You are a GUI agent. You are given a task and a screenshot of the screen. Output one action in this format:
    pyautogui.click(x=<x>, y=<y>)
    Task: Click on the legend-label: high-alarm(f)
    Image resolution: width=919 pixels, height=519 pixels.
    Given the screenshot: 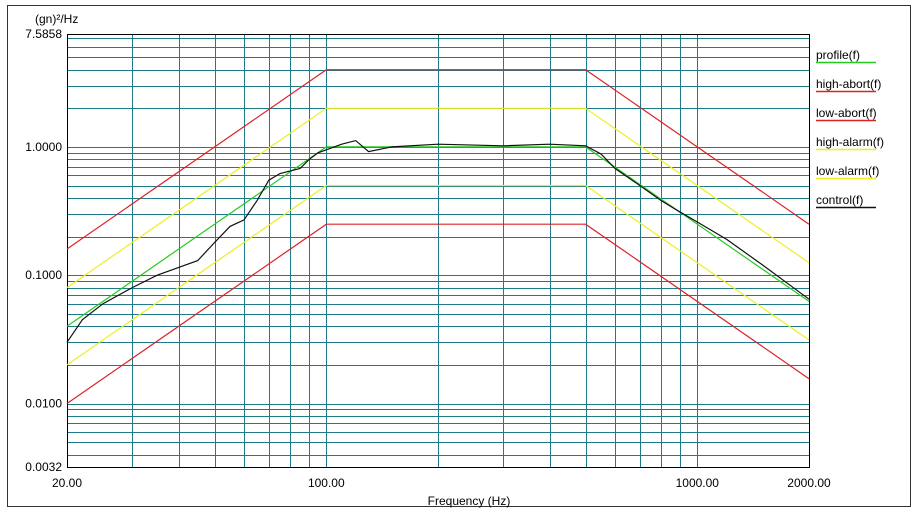 What is the action you would take?
    pyautogui.click(x=850, y=142)
    